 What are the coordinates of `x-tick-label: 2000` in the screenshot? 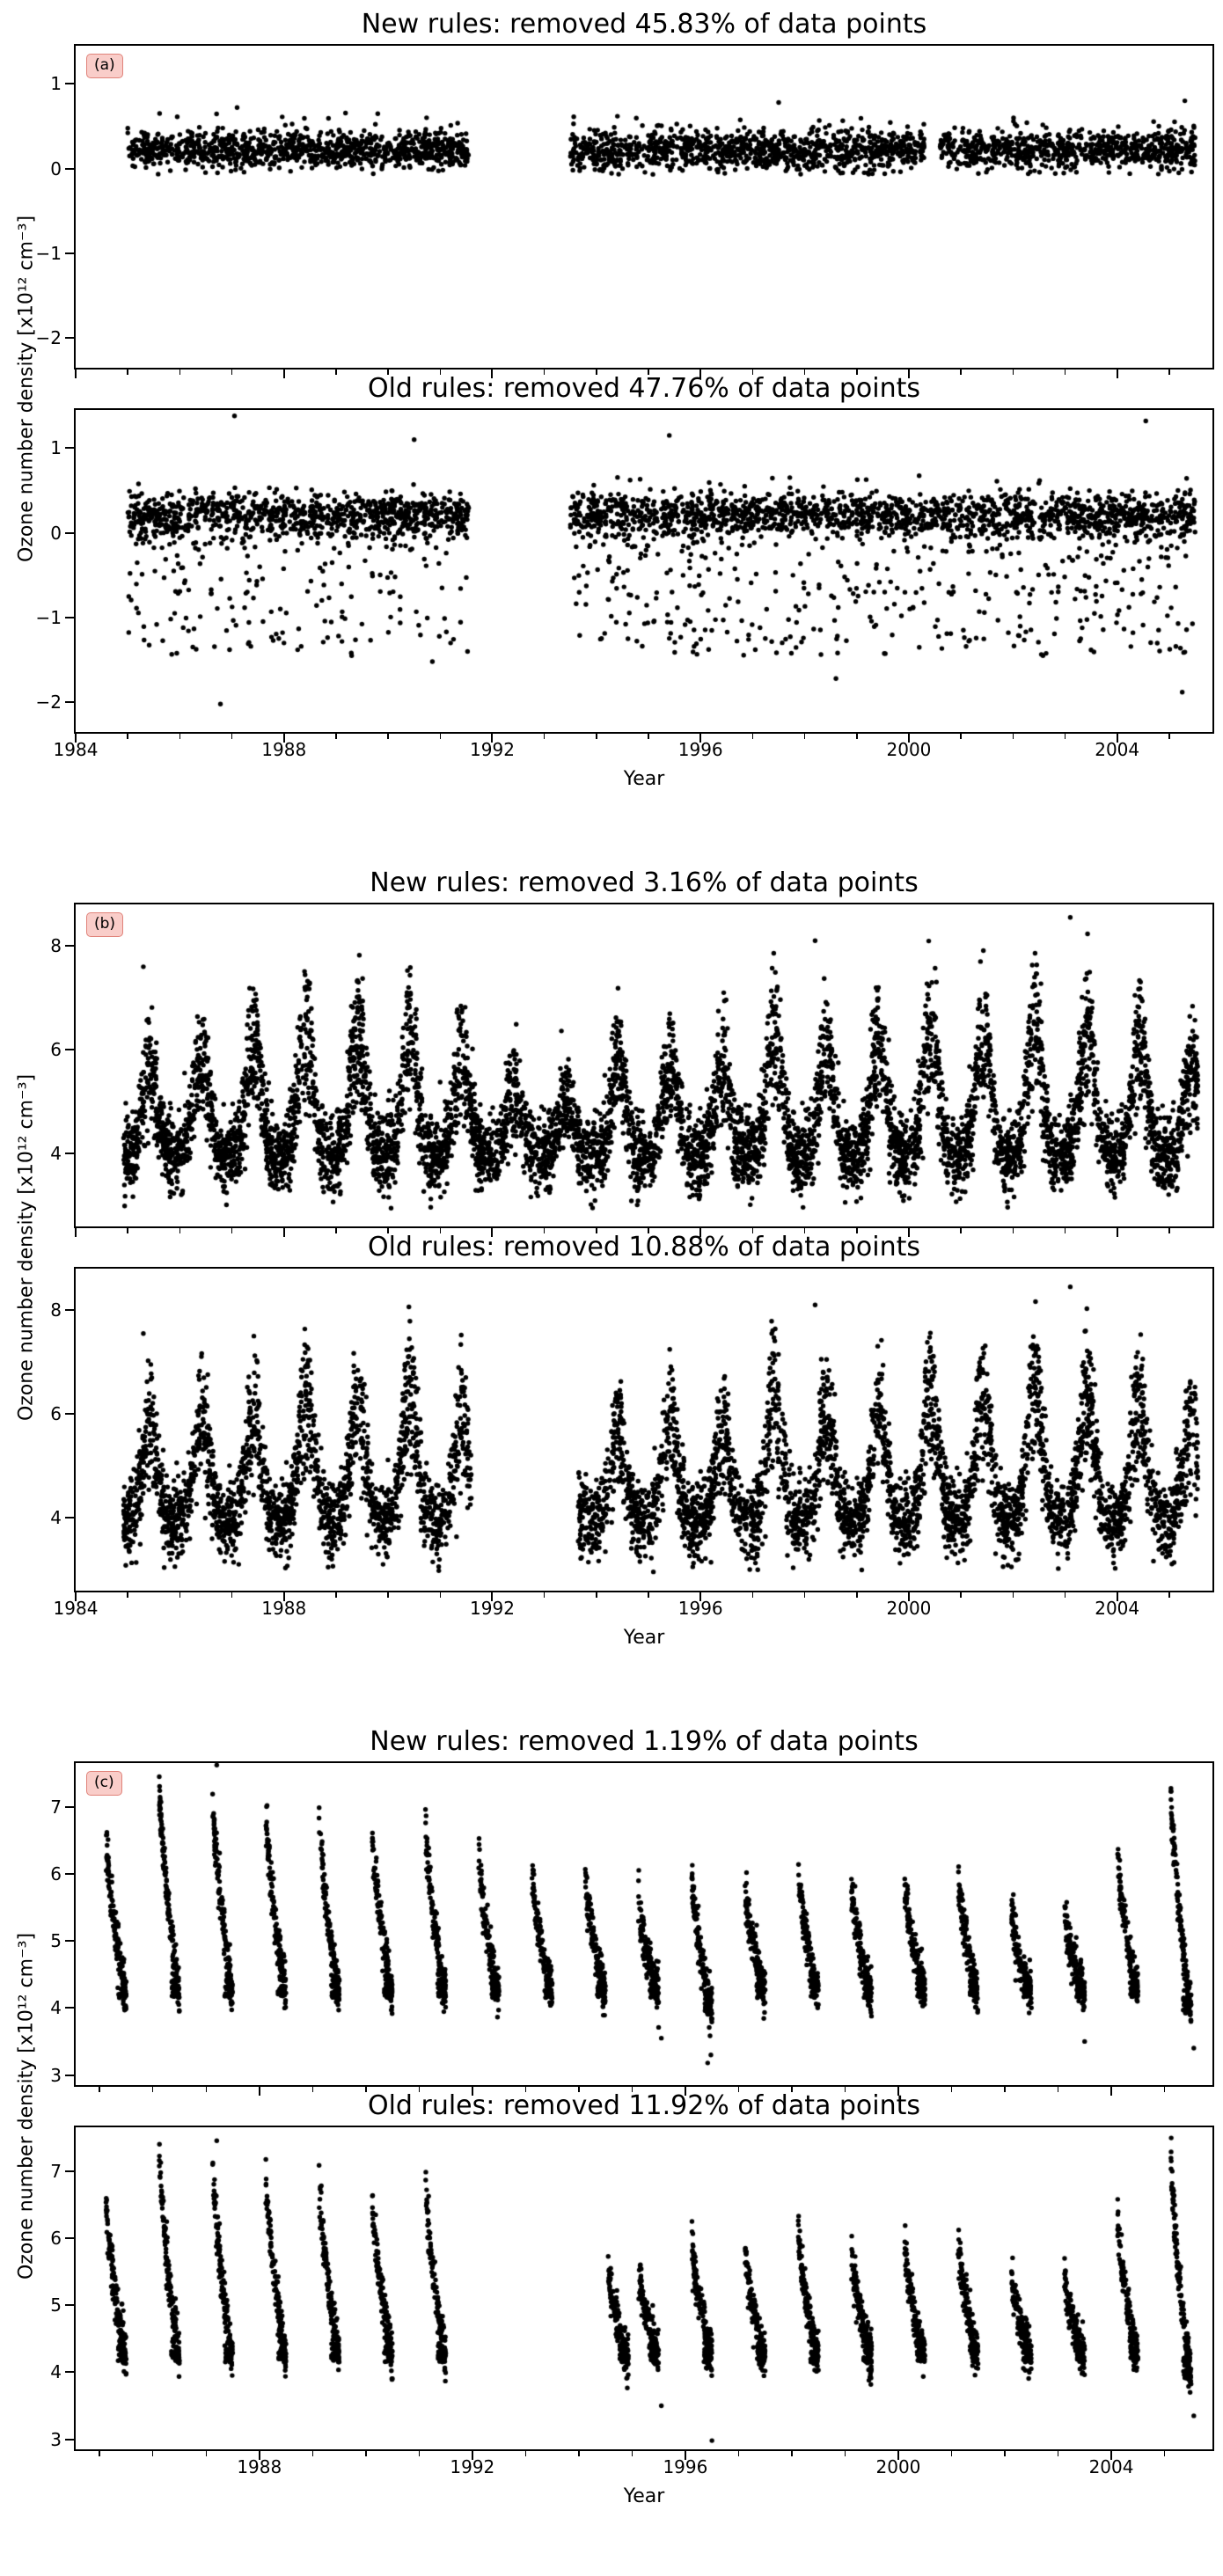 It's located at (898, 2466).